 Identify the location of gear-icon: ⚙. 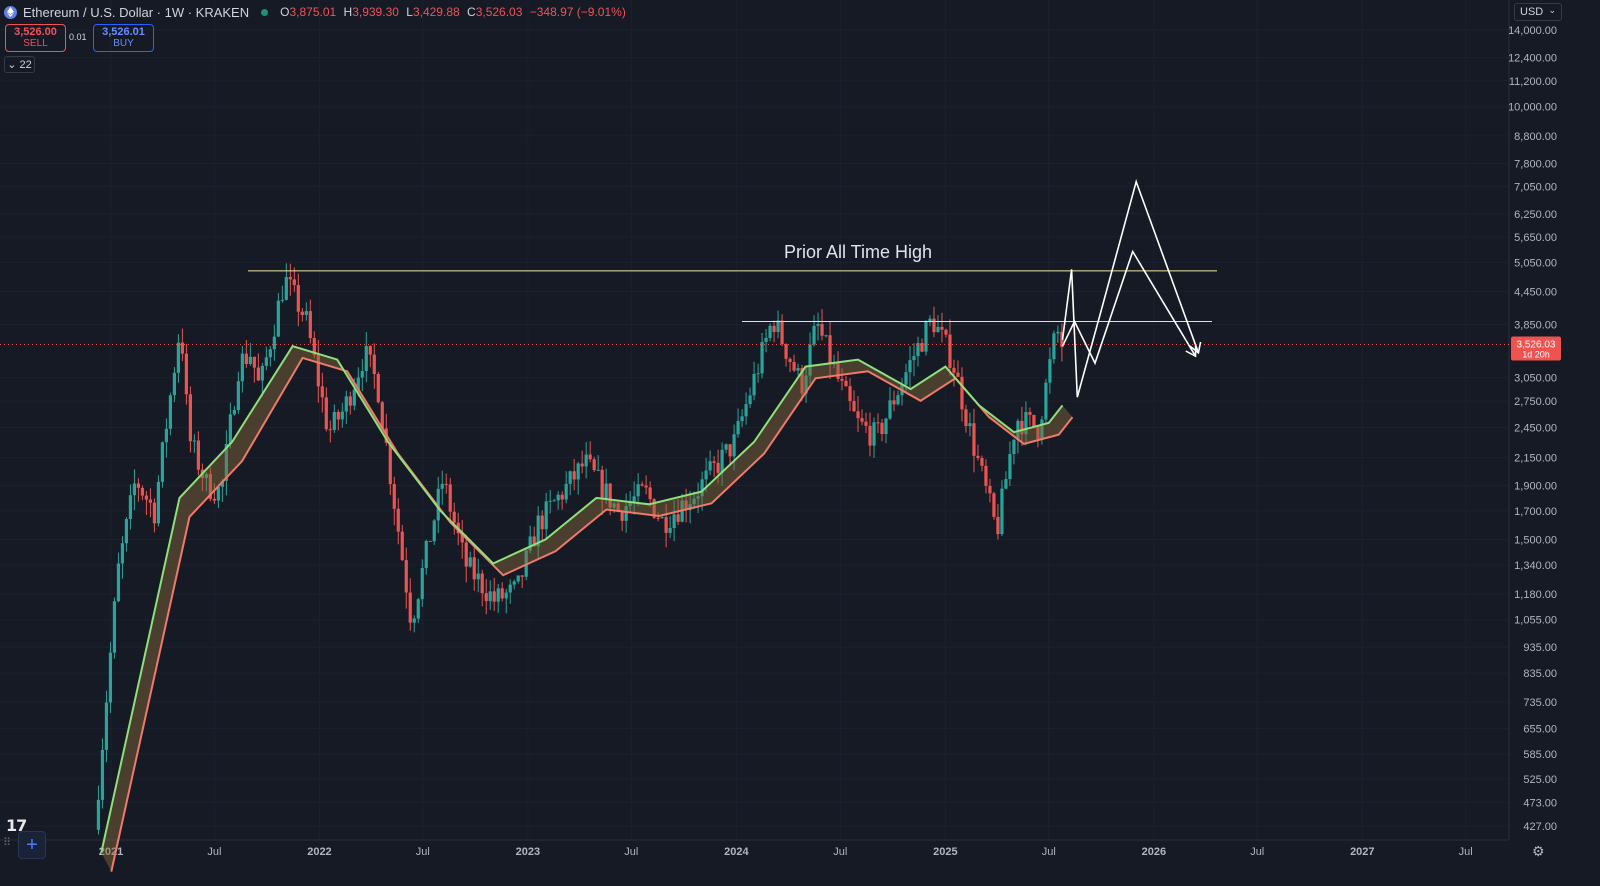
(1538, 851).